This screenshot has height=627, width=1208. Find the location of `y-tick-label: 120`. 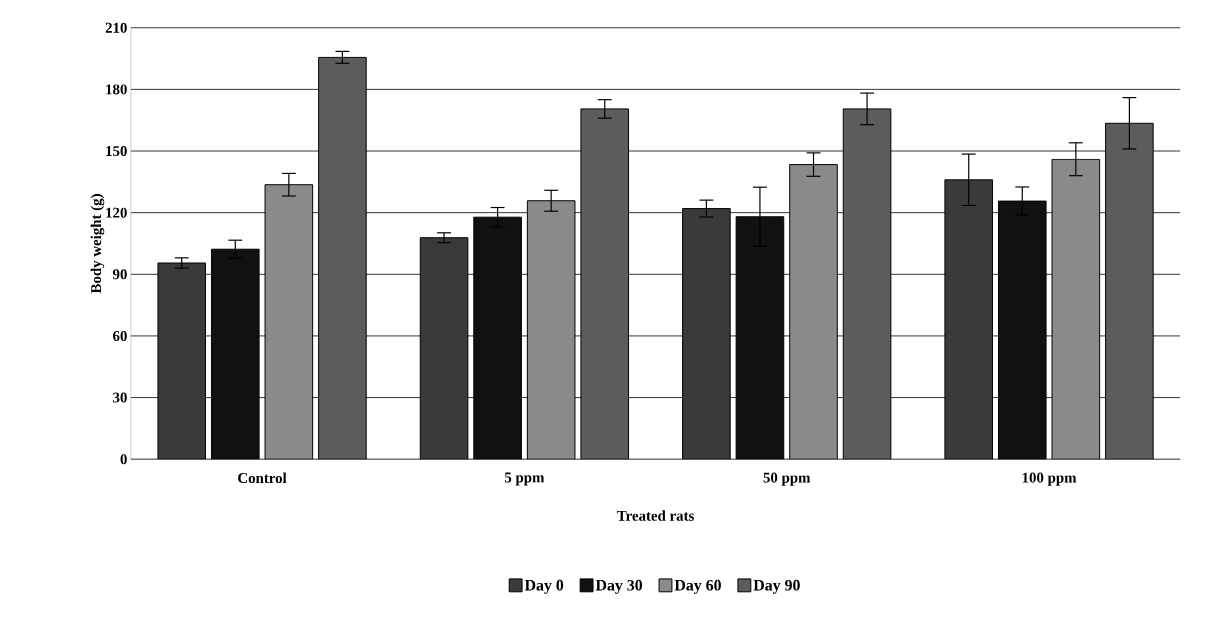

y-tick-label: 120 is located at coordinates (116, 212).